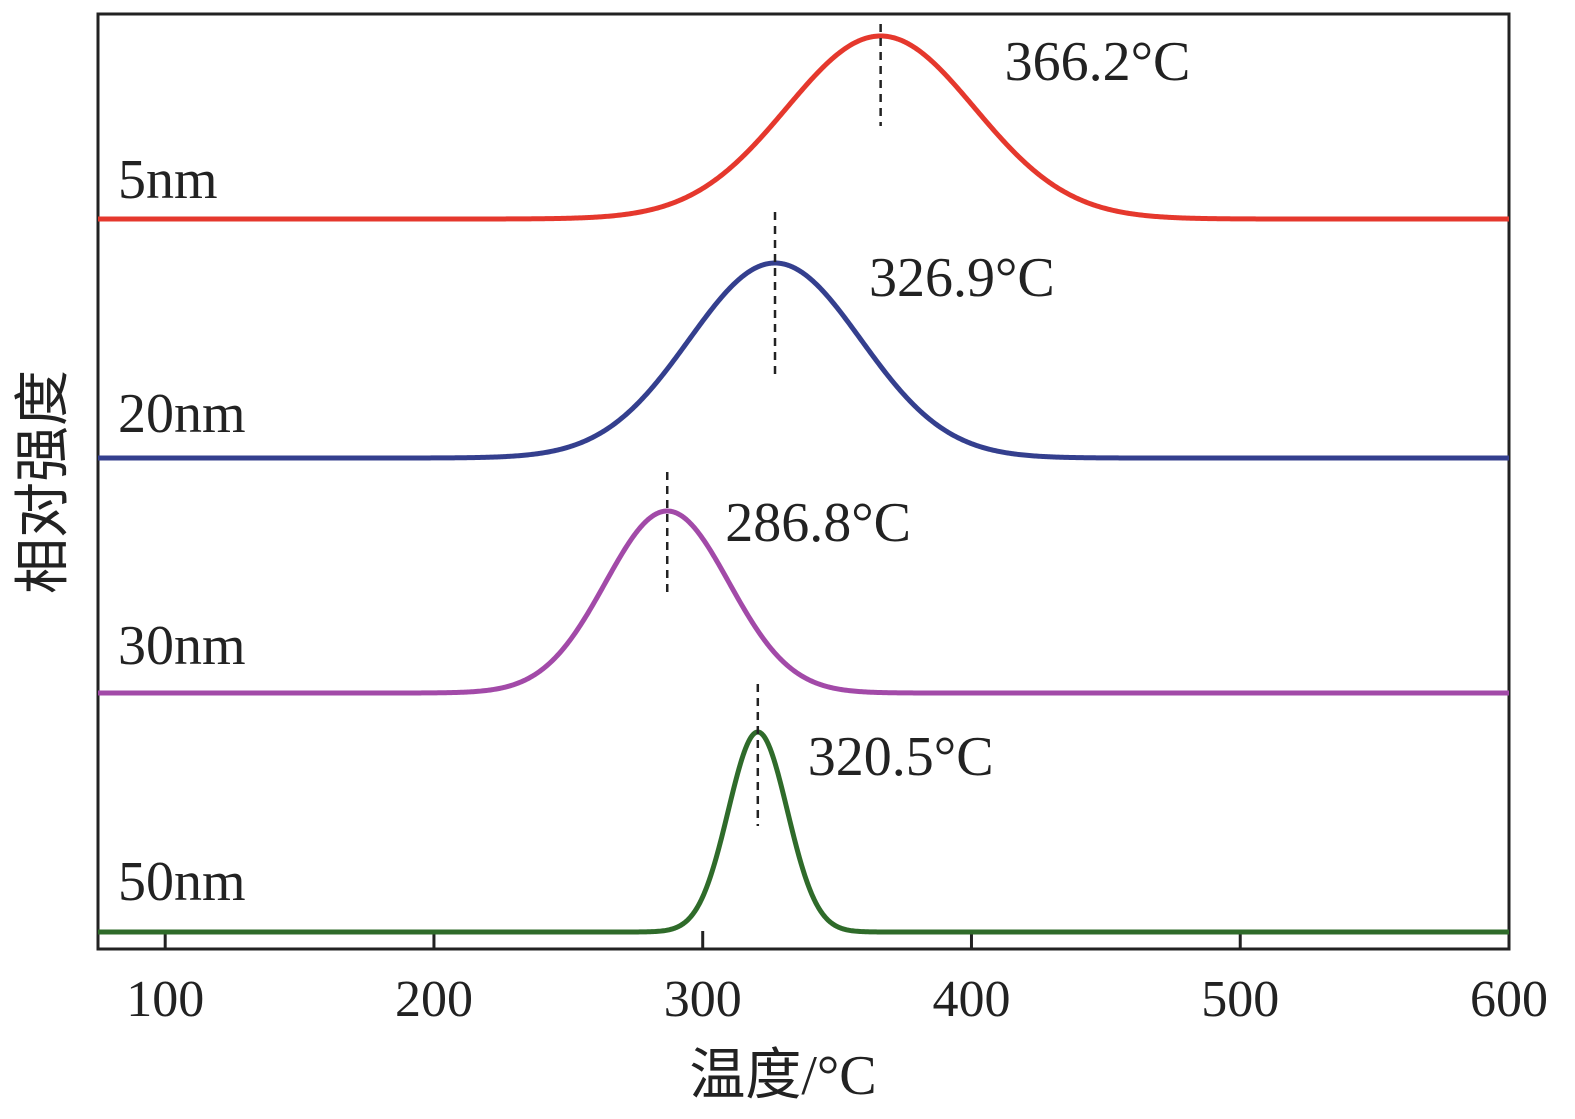  I want to click on series-label-30nm: 30nm, so click(182, 646).